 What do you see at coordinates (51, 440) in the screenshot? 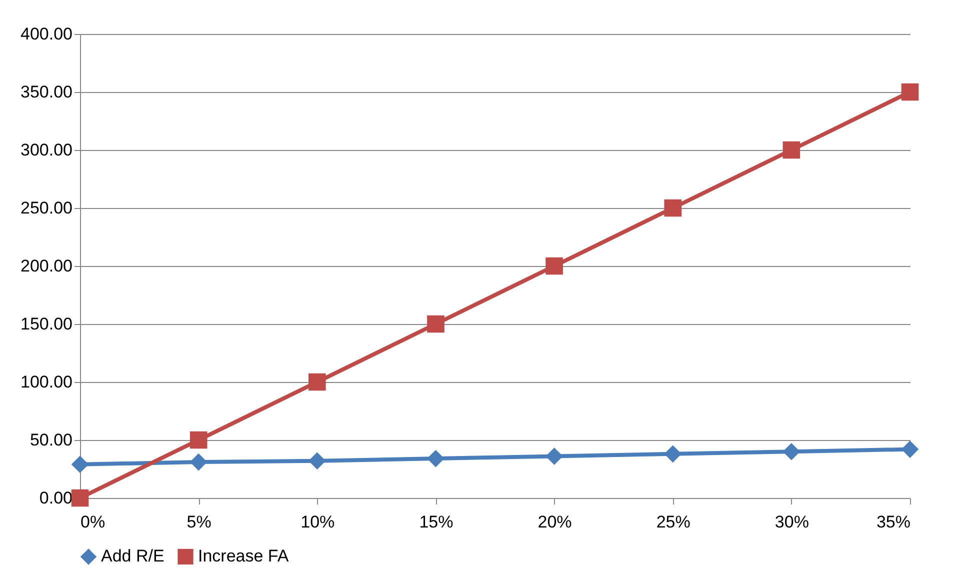
I see `y-tick-label: 50.00` at bounding box center [51, 440].